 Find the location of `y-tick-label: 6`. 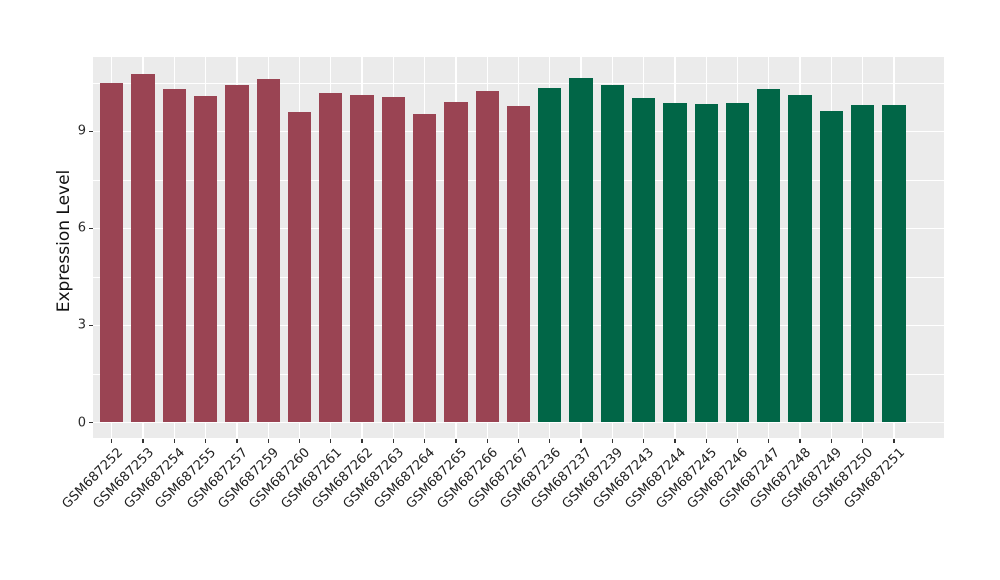

y-tick-label: 6 is located at coordinates (81, 228).